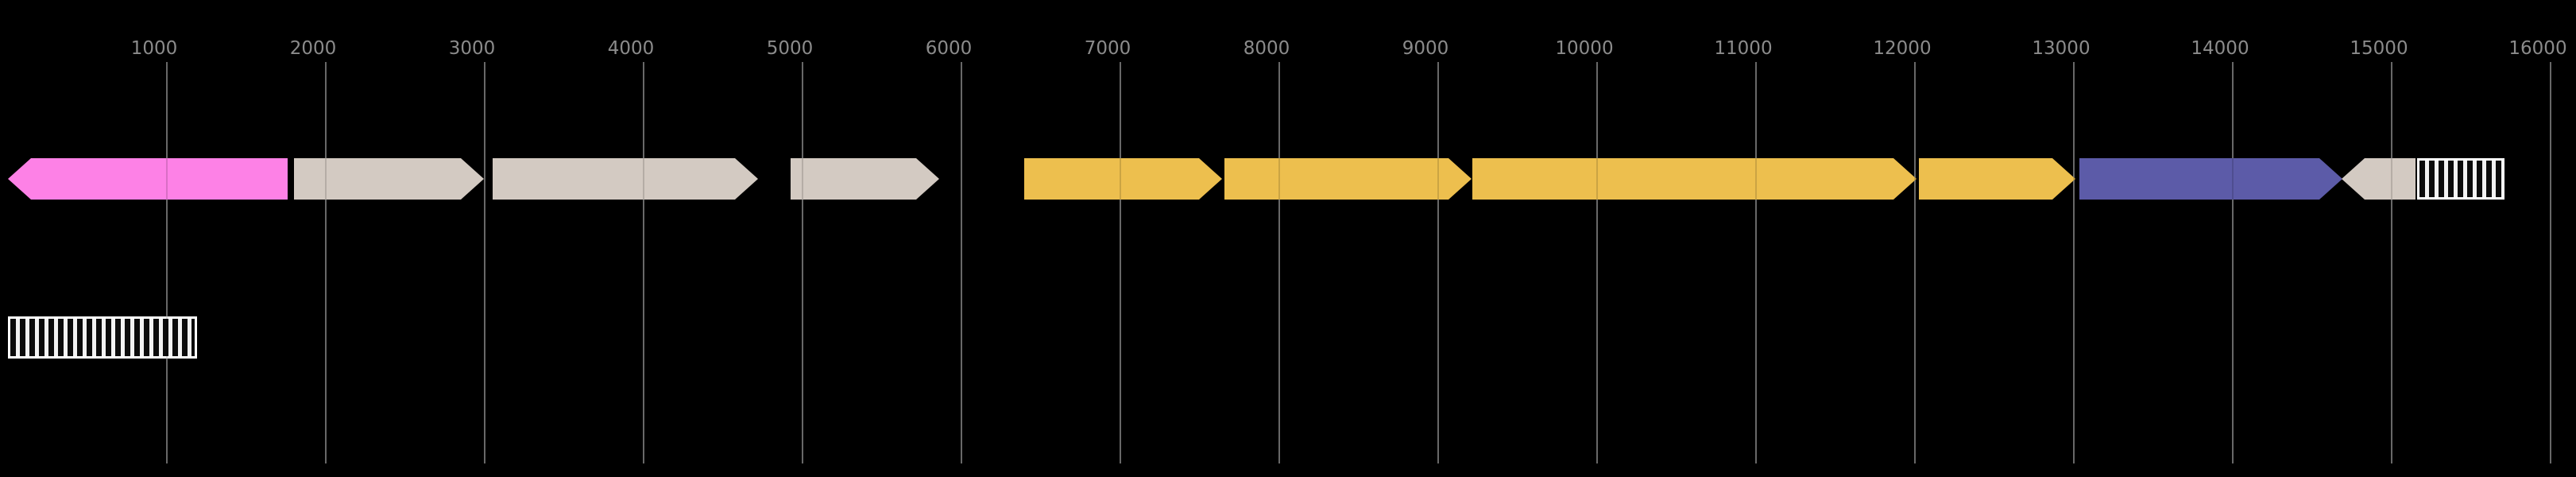 This screenshot has width=2576, height=477. Describe the element at coordinates (1584, 48) in the screenshot. I see `axis-tick-label: 10000` at that location.